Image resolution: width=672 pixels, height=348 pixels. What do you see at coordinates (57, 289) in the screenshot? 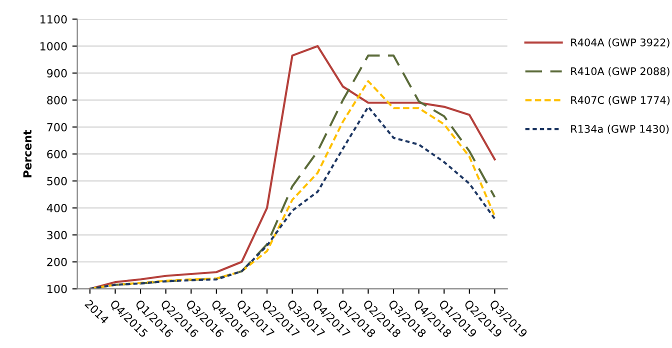
I see `y-tick-label: 100` at bounding box center [57, 289].